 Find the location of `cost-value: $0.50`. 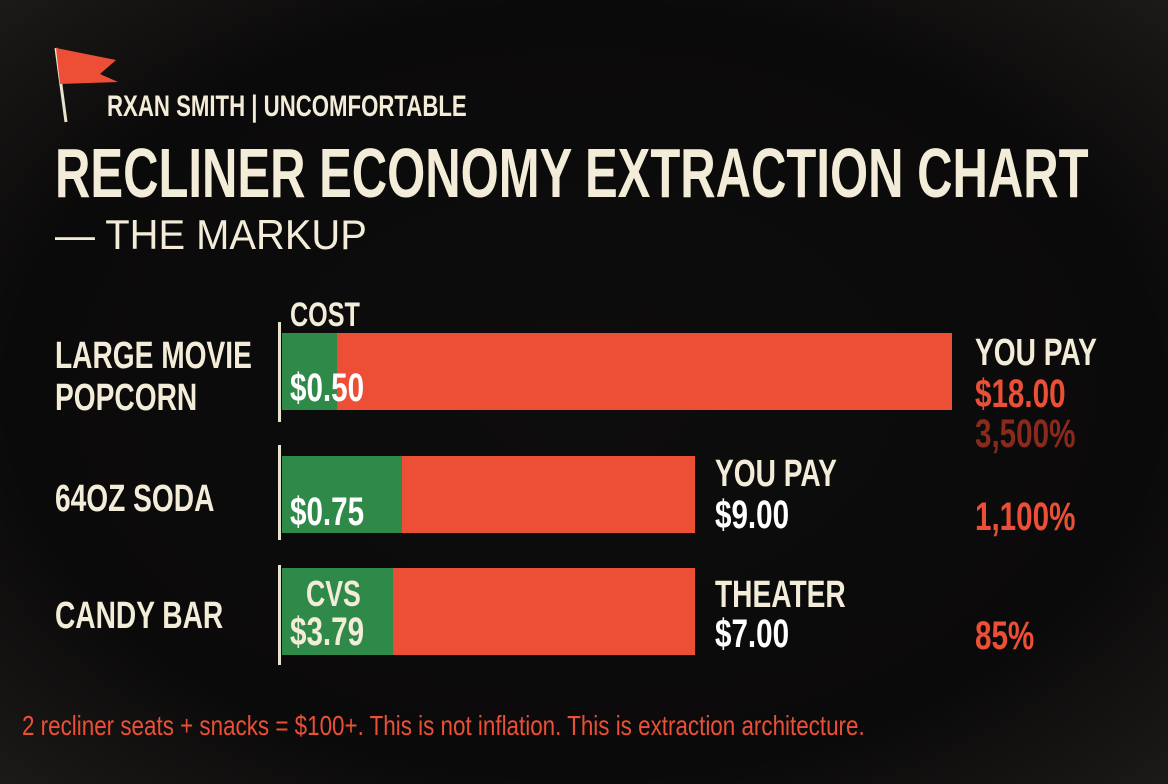

cost-value: $0.50 is located at coordinates (327, 388).